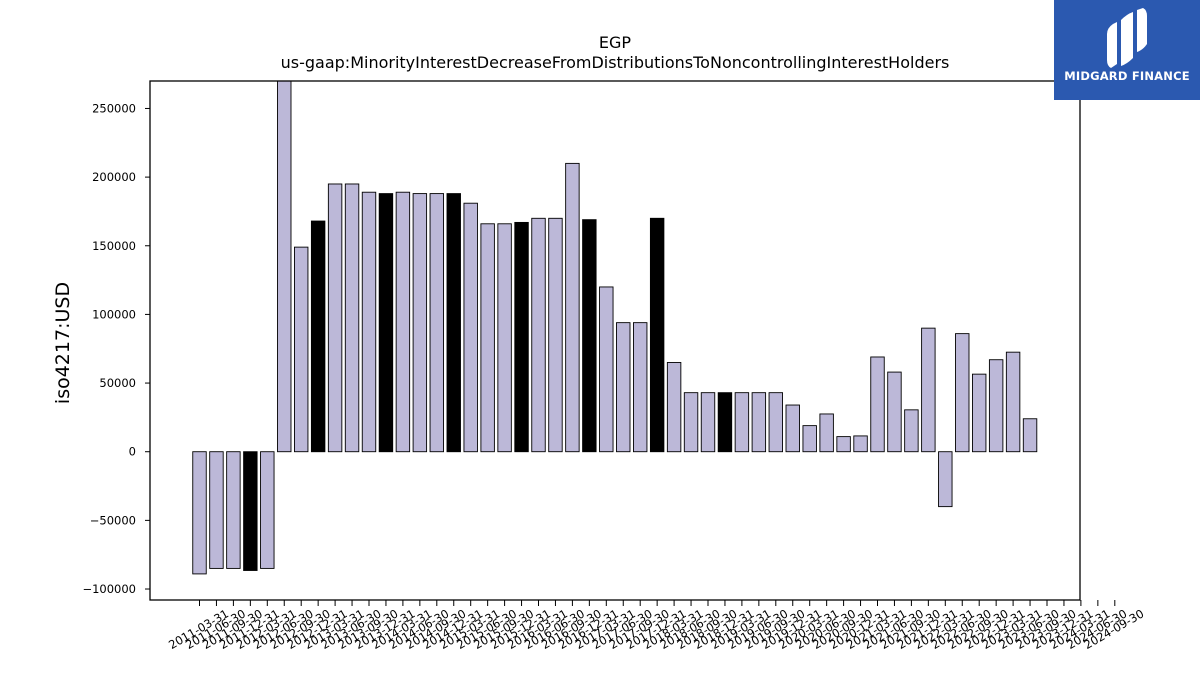  I want to click on y-tick-label: 250000, so click(114, 108).